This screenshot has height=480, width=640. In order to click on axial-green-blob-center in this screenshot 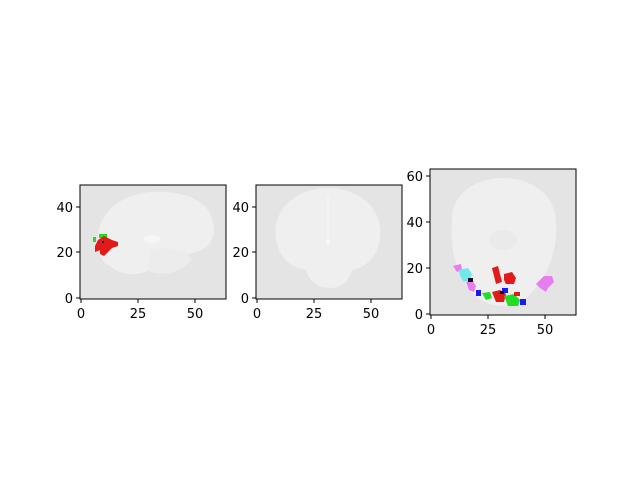, I will do `click(512, 300)`.